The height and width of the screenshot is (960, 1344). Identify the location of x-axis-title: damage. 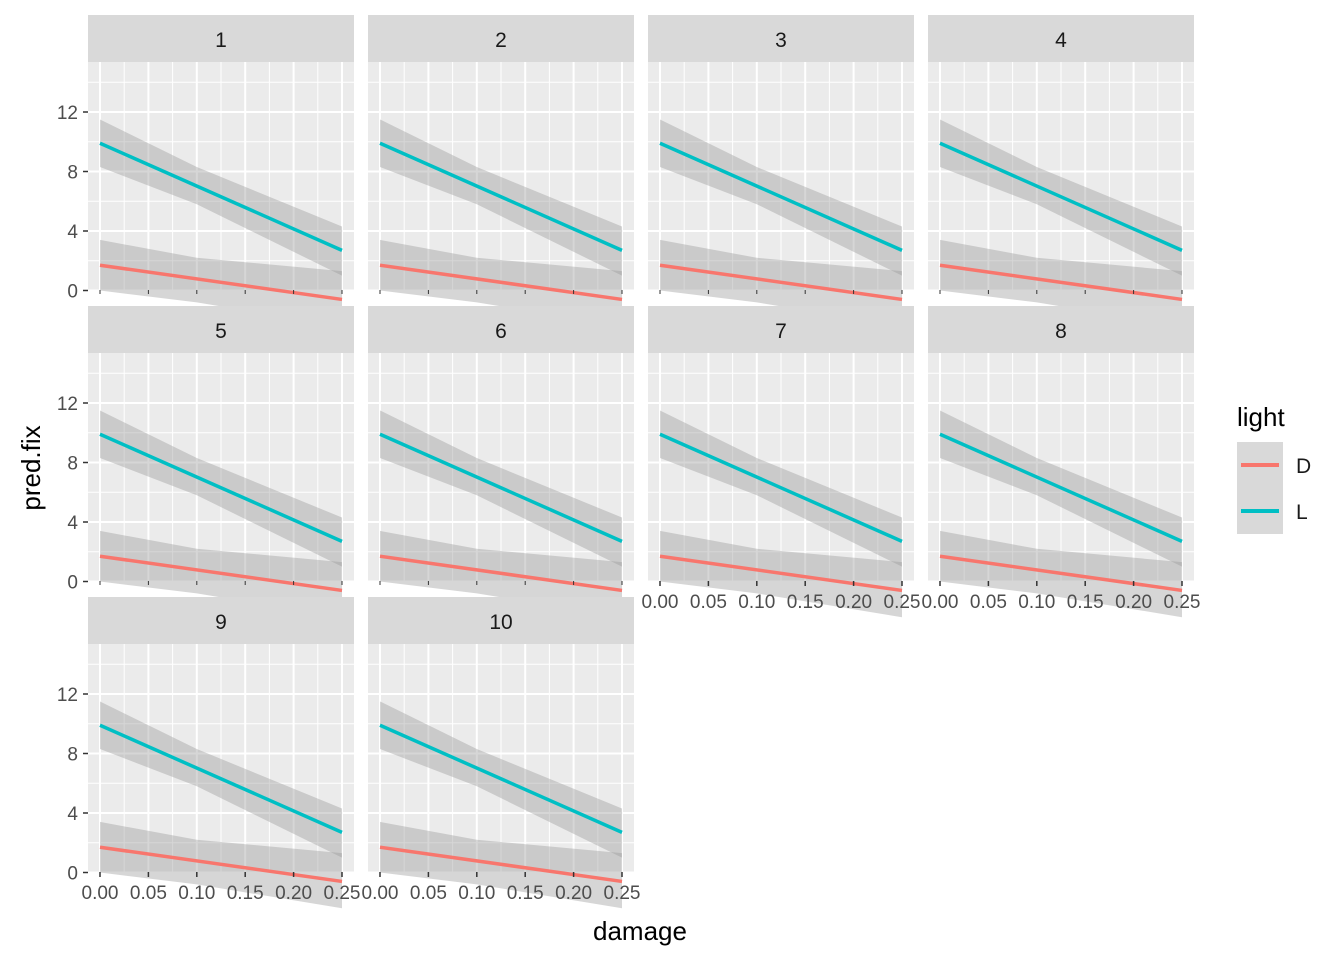
(640, 931).